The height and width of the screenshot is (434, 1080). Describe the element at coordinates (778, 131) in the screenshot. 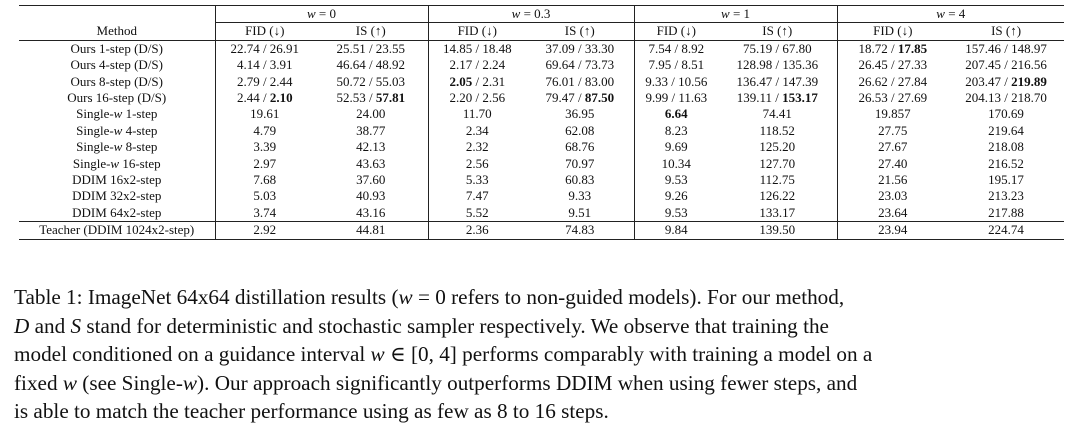

I see `is-value-cell: 118.52` at that location.